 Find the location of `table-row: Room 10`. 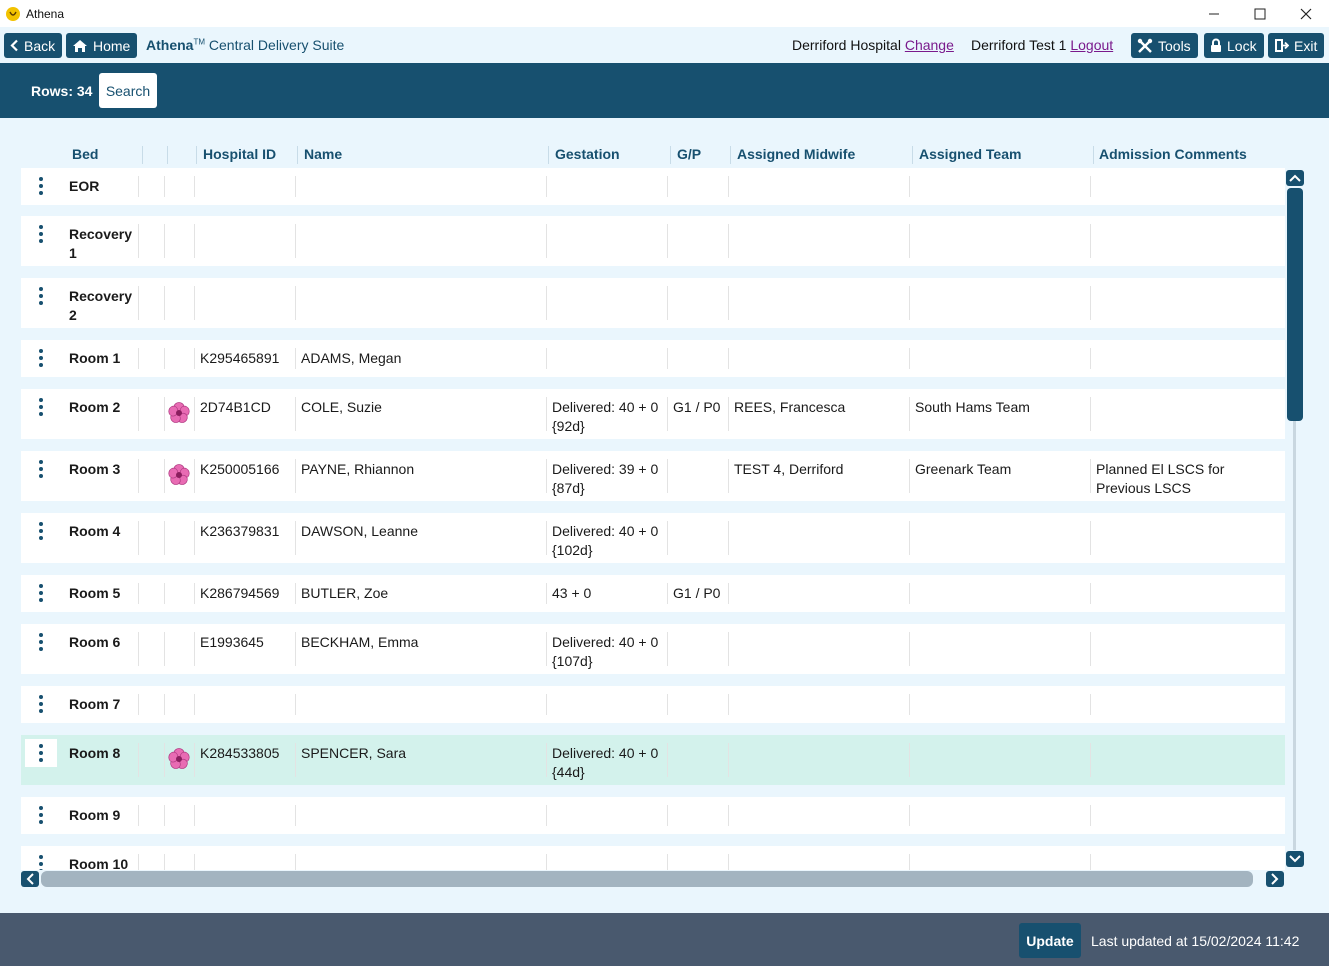

table-row: Room 10 is located at coordinates (653, 858).